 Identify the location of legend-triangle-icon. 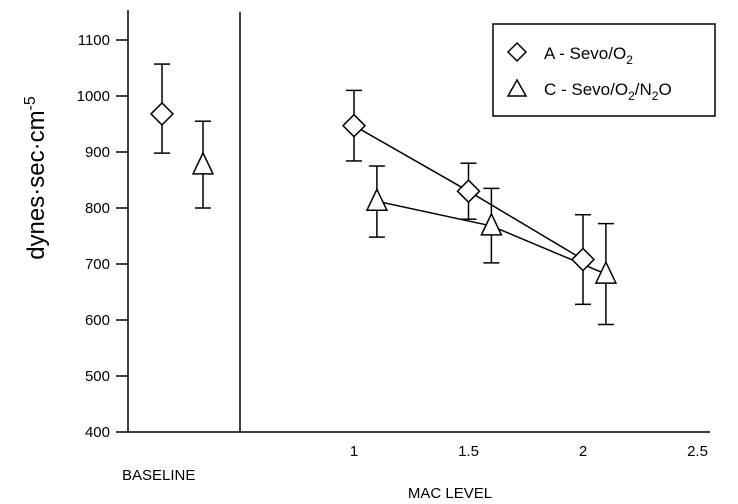
(517, 87).